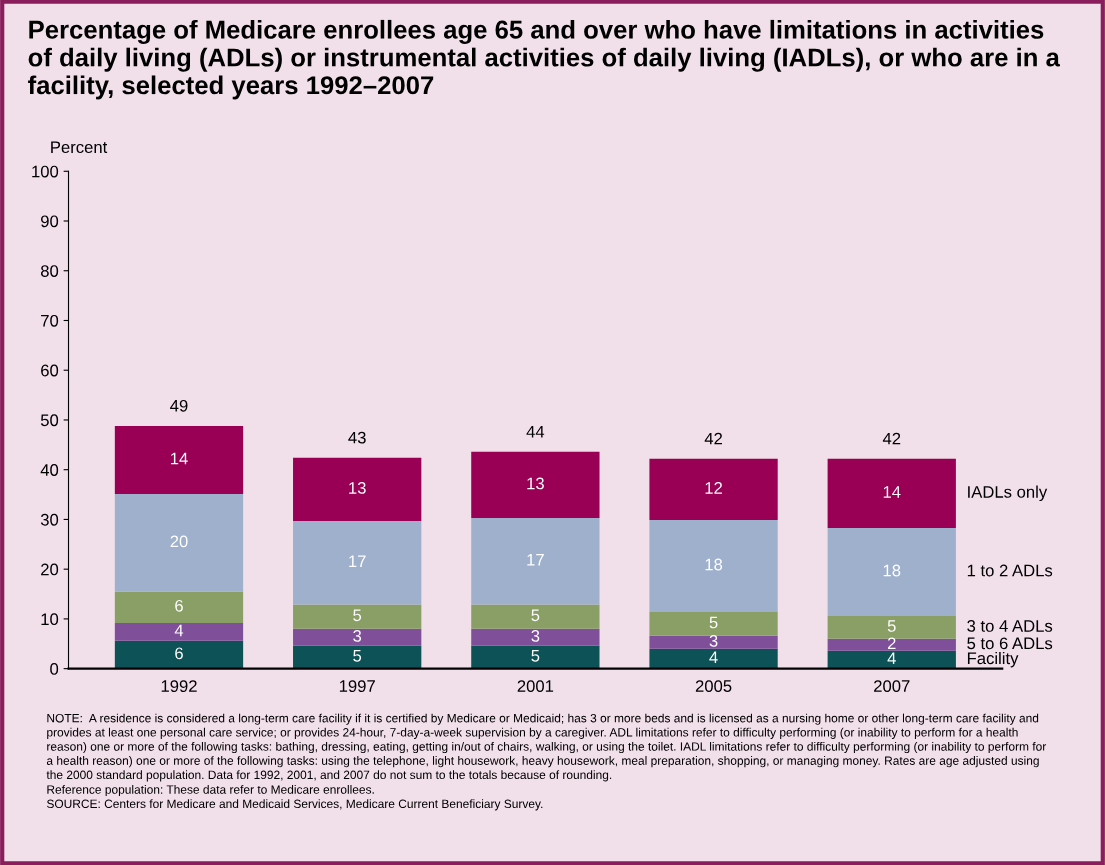 The image size is (1105, 865). What do you see at coordinates (179, 405) in the screenshot?
I see `total-label: 49` at bounding box center [179, 405].